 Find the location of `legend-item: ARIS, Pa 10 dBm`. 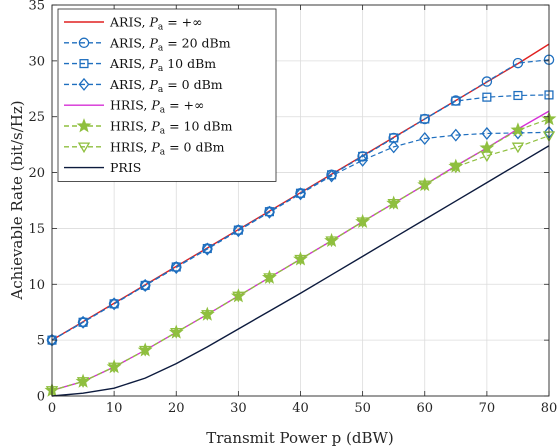

legend-item: ARIS, Pa 10 dBm is located at coordinates (140, 65).